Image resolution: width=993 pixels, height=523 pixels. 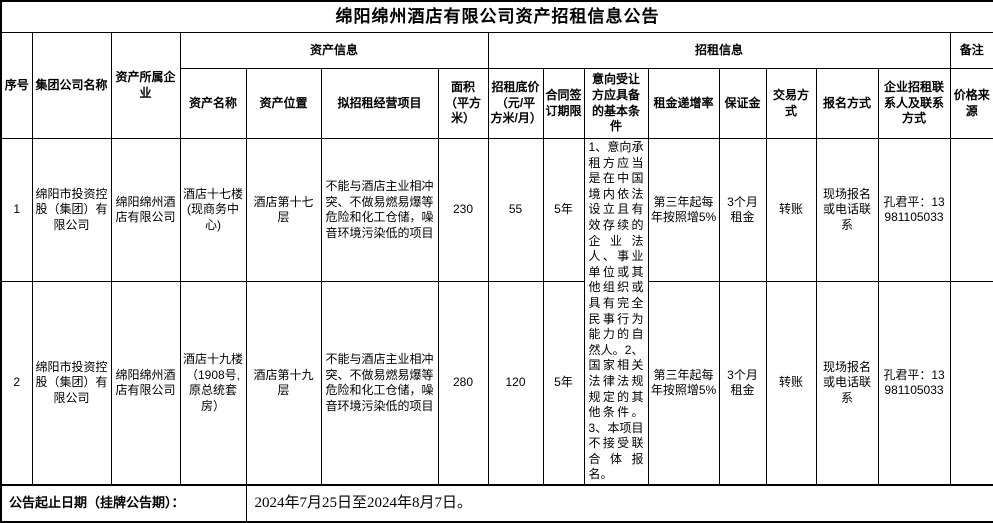 What do you see at coordinates (213, 210) in the screenshot?
I see `cell-asset-name: 酒店十七楼(现商务中心)` at bounding box center [213, 210].